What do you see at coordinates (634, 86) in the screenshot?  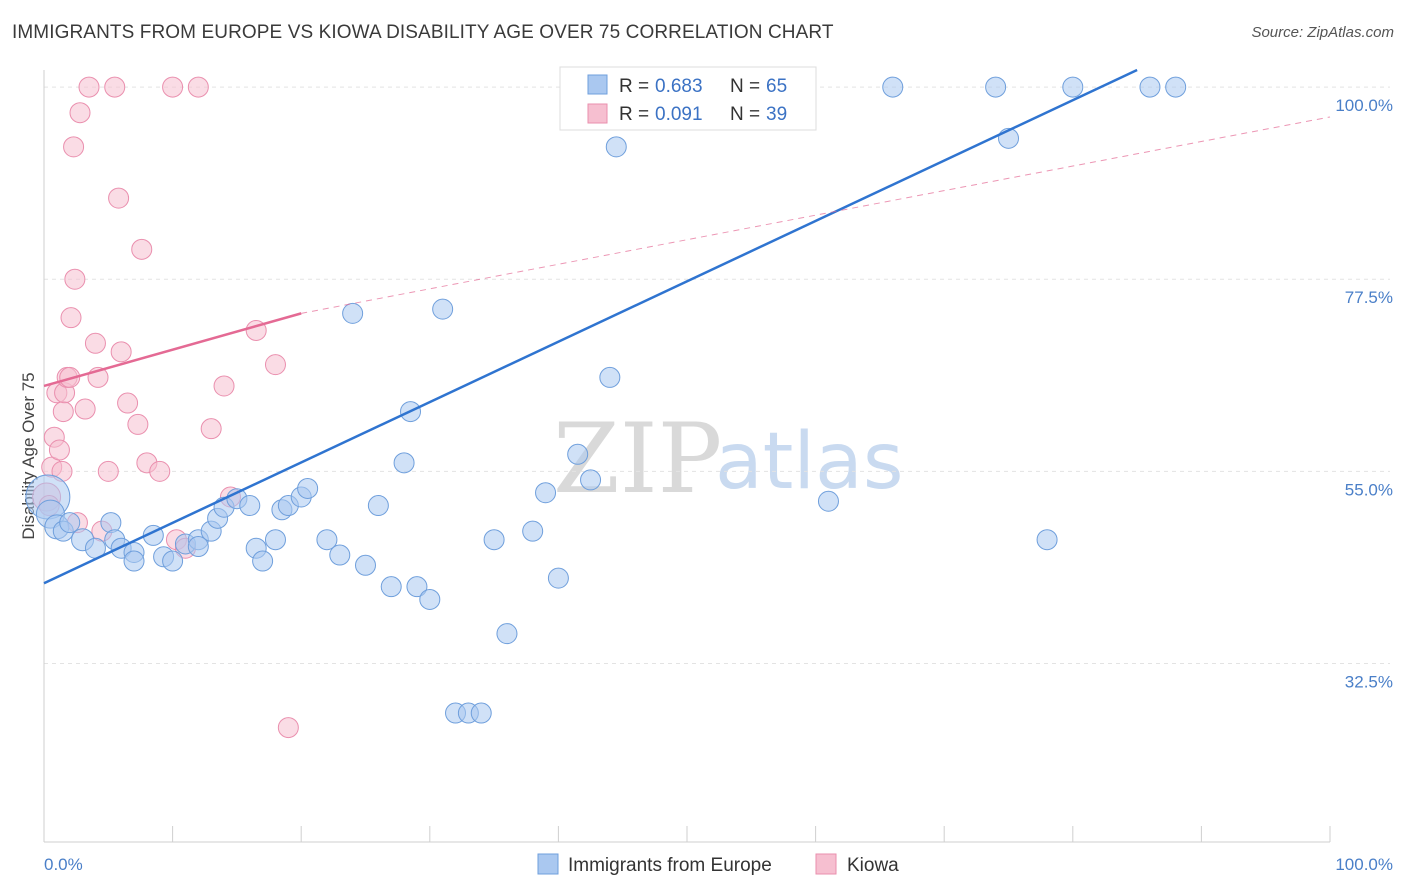 I see `stats-r-label-europe: R =` at bounding box center [634, 86].